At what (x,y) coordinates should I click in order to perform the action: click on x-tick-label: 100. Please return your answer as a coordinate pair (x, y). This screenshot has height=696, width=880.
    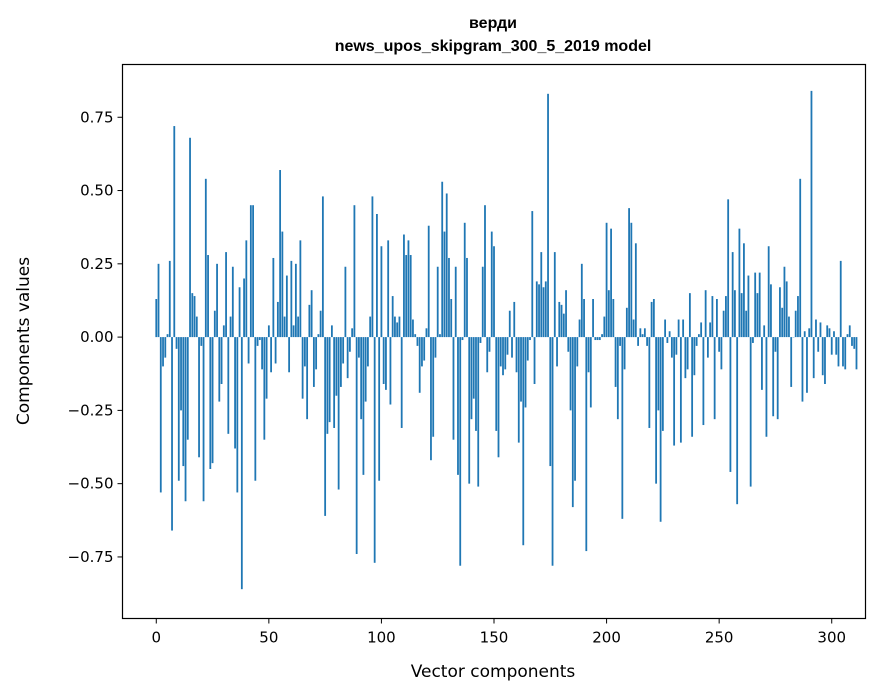
    Looking at the image, I should click on (381, 638).